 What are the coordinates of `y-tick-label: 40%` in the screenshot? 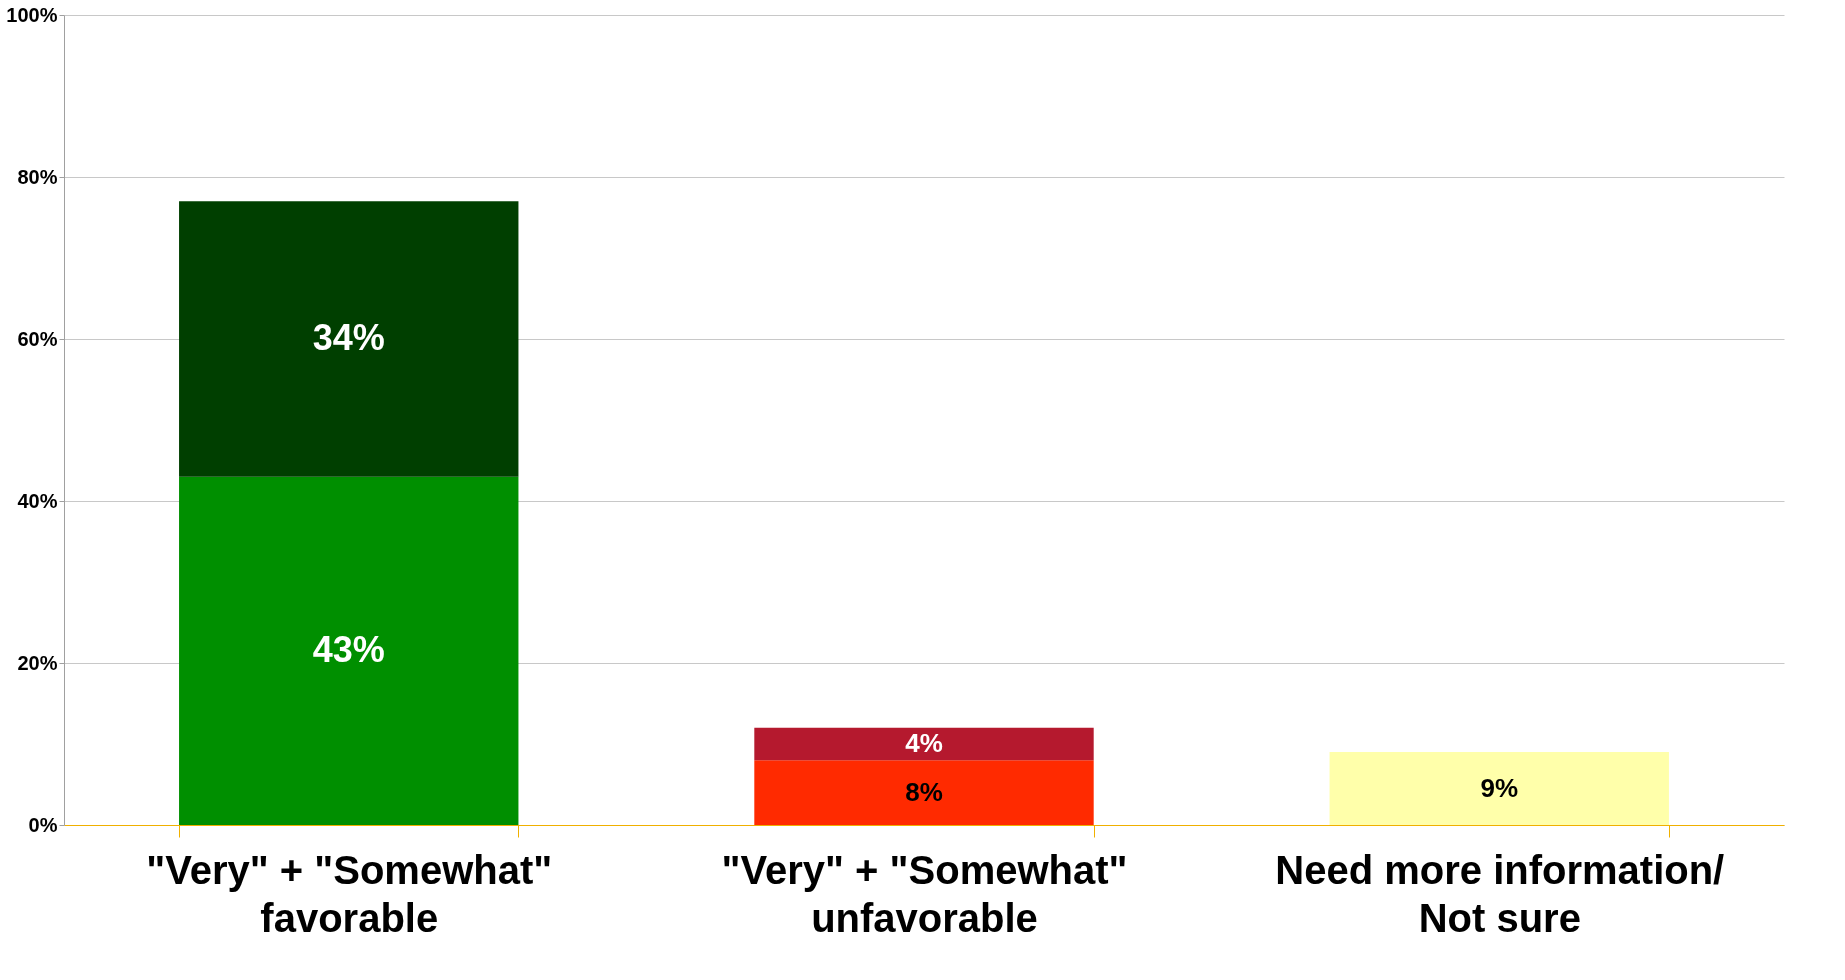 It's located at (37, 500).